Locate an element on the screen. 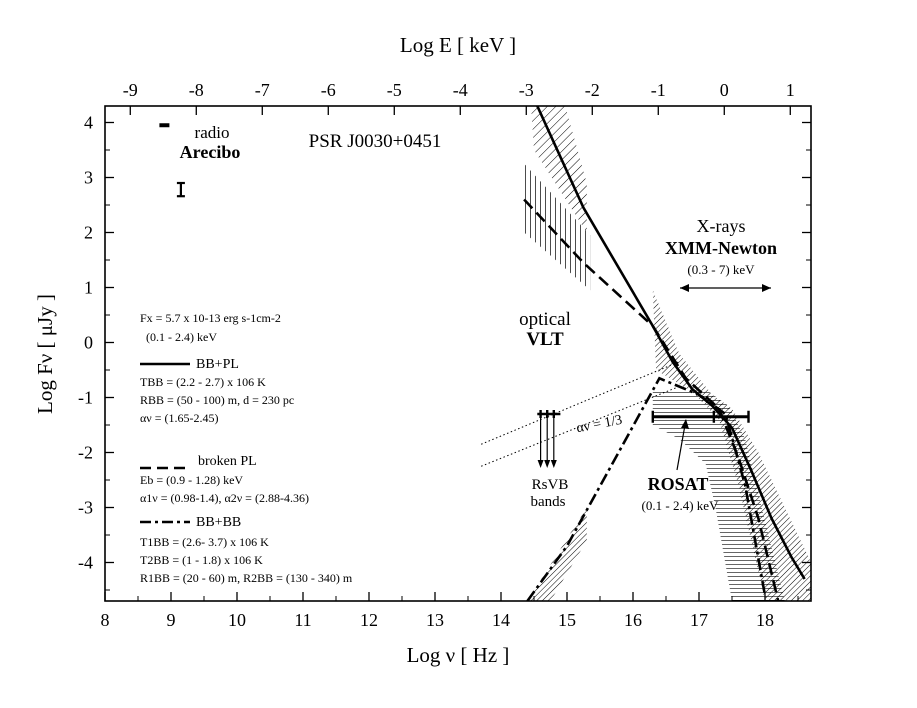 The width and height of the screenshot is (917, 708). x-tick-label: 12 is located at coordinates (369, 620).